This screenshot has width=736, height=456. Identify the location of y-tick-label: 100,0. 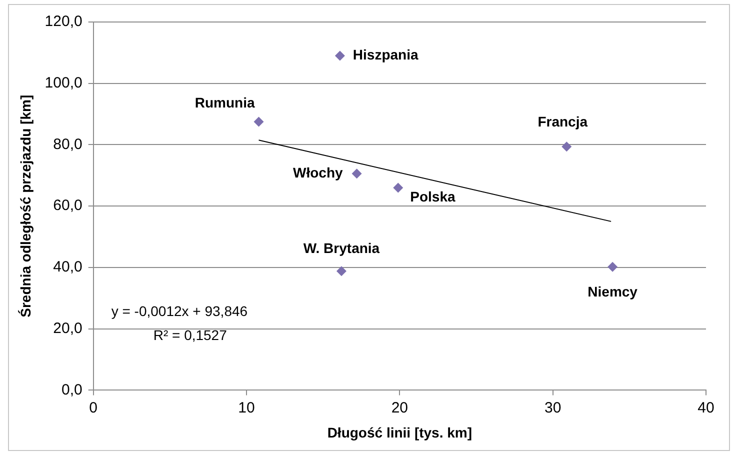
(63, 83).